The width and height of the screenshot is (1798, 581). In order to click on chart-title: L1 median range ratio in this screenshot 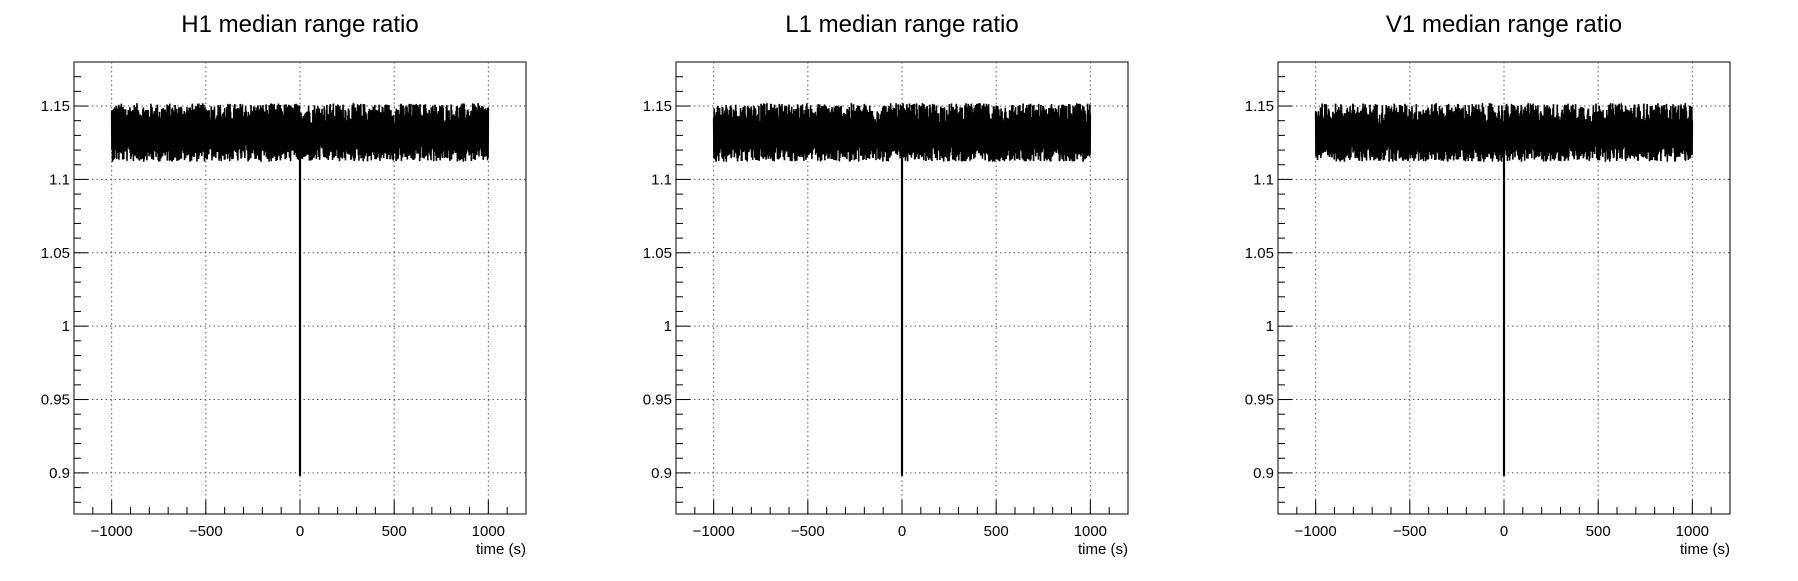, I will do `click(901, 24)`.